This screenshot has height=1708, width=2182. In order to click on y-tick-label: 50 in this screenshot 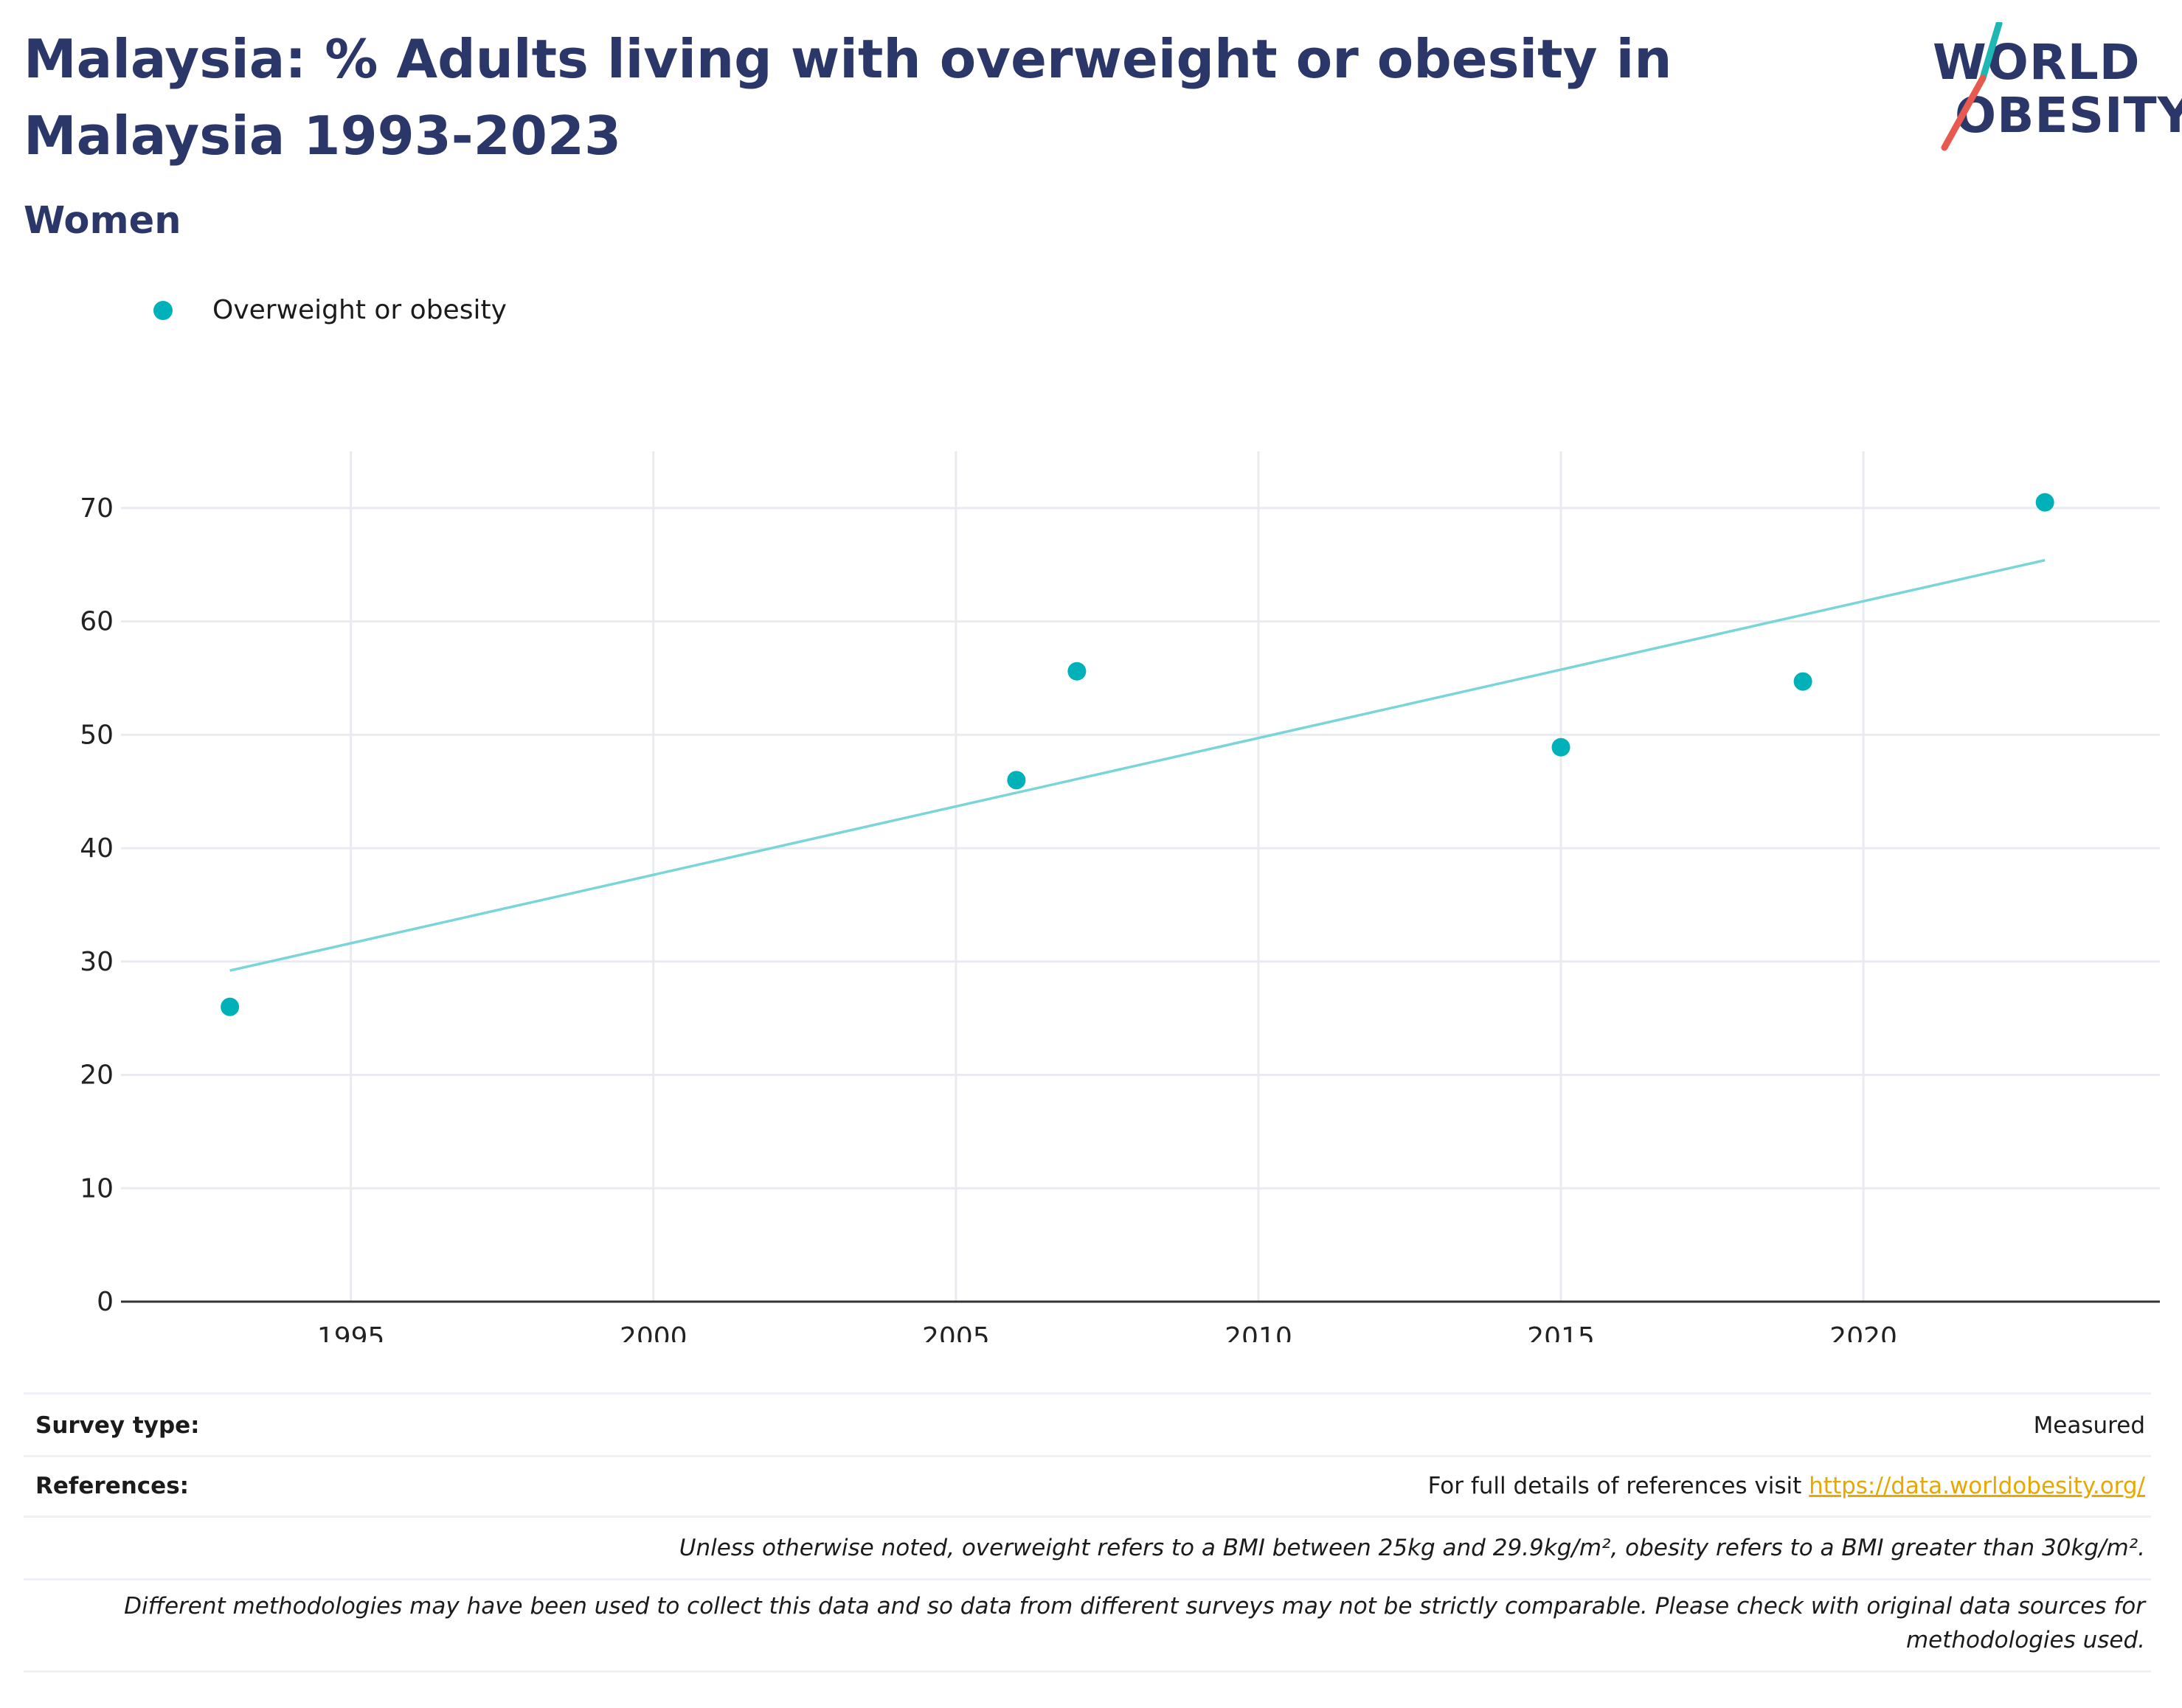, I will do `click(97, 735)`.